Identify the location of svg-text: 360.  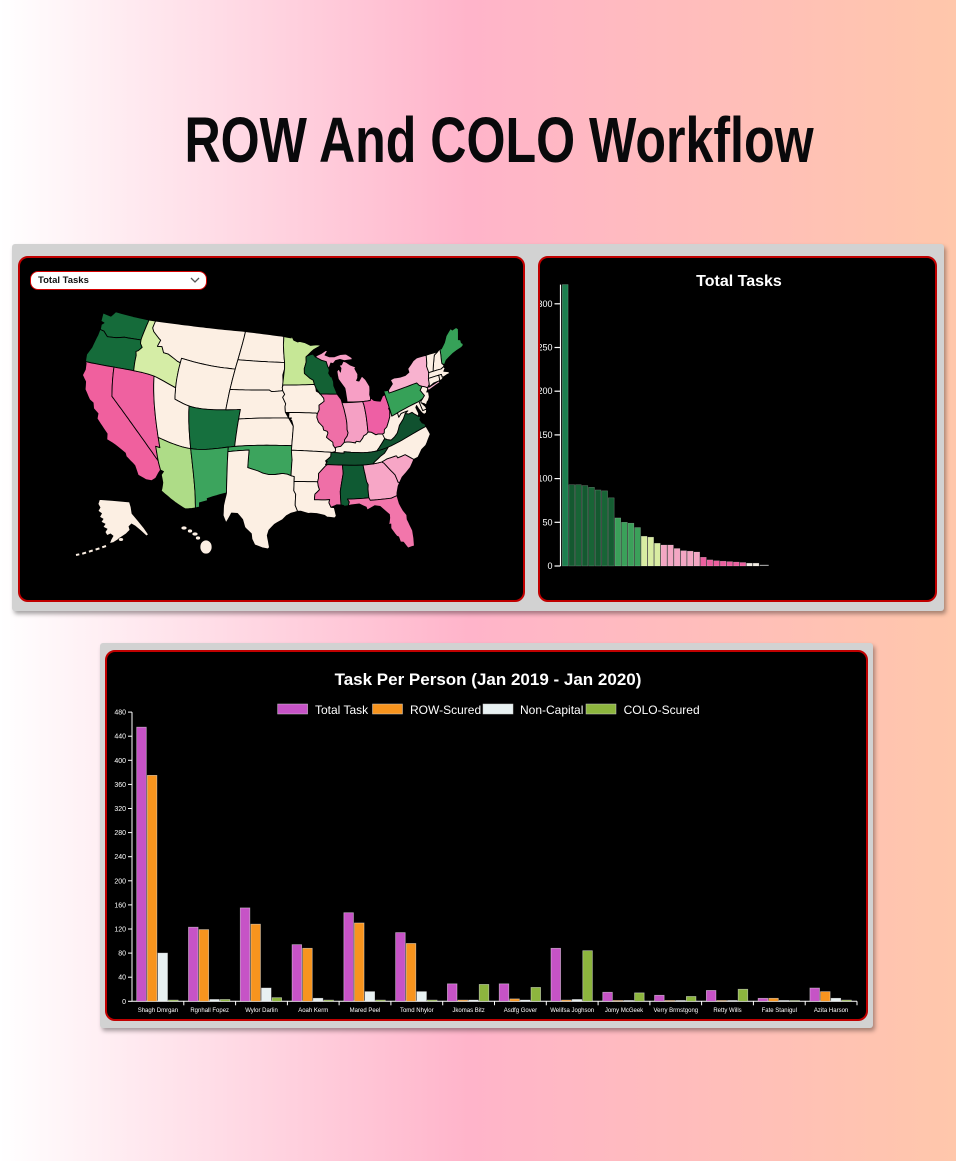
(120, 785).